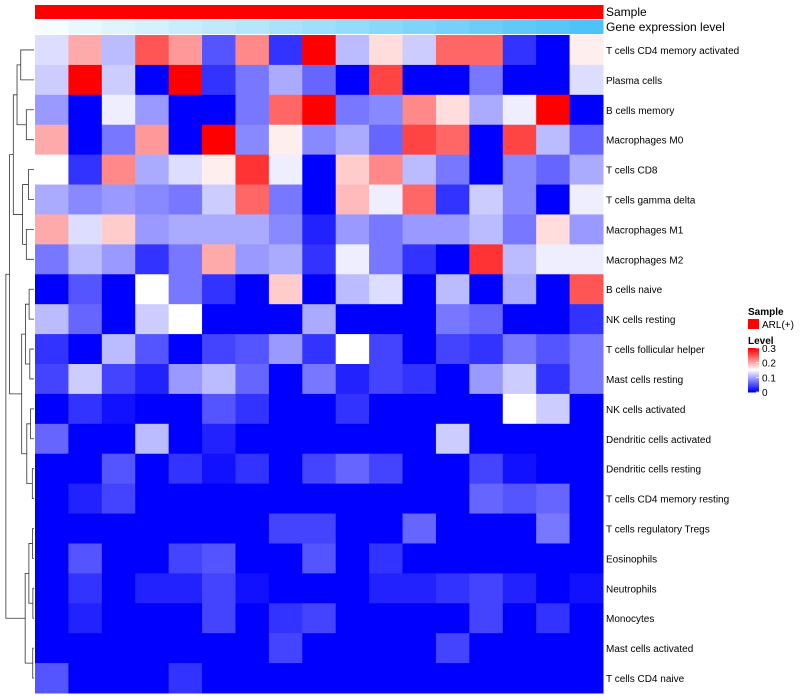  I want to click on sample-annotation-label: Sample, so click(626, 12).